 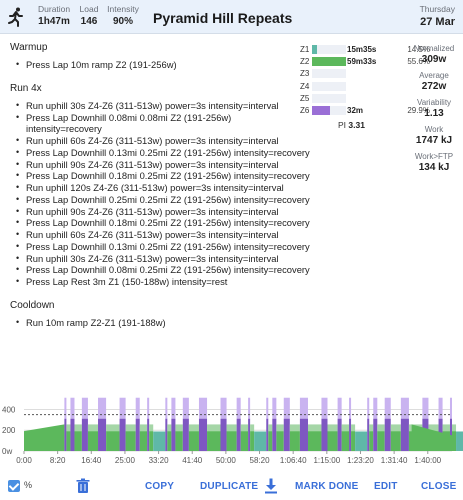 I want to click on cooldown-step: Run 10m ramp Z2-Z1 (191-188w), so click(x=155, y=323).